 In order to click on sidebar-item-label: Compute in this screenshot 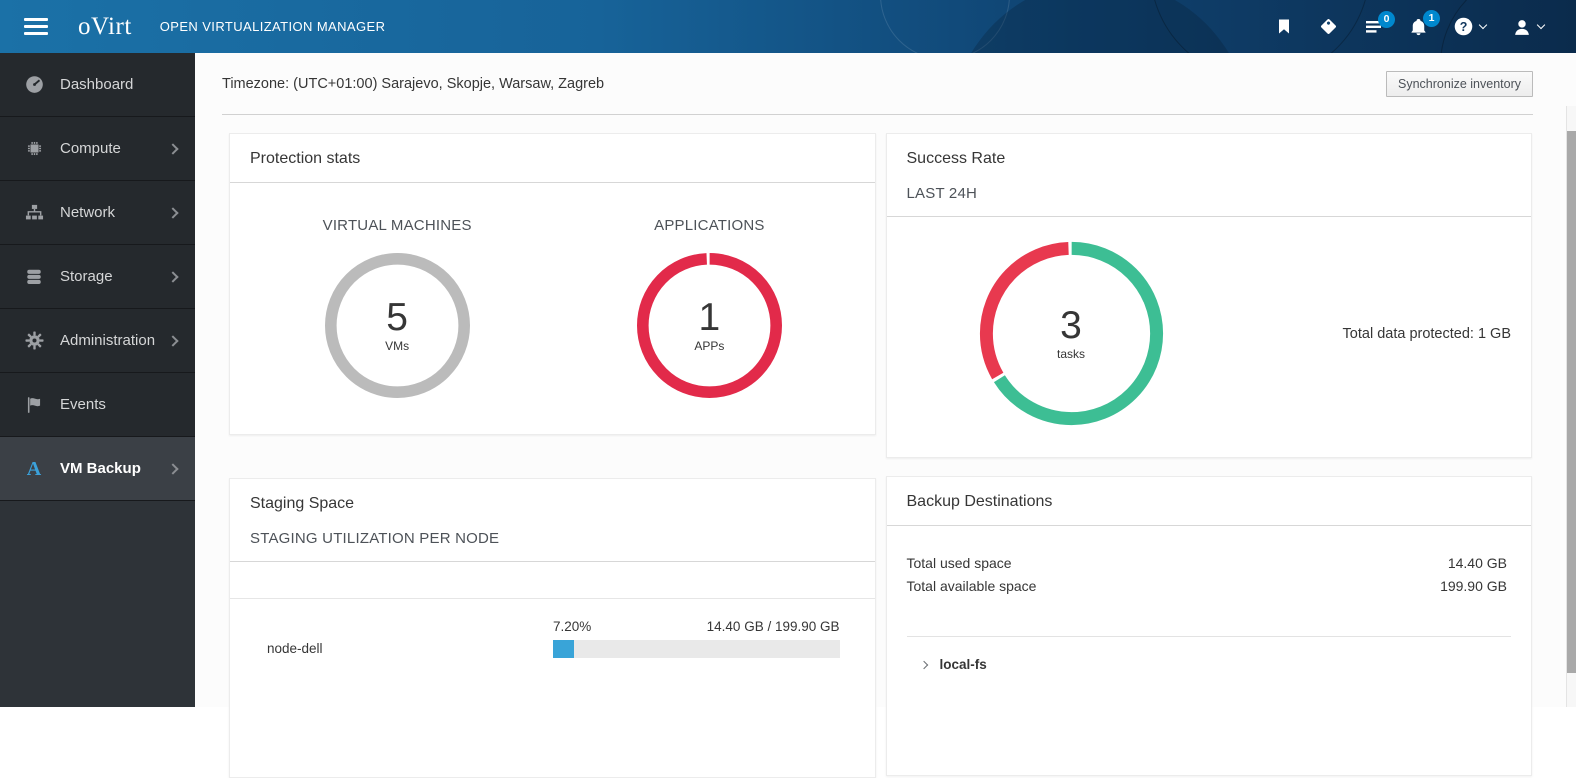, I will do `click(114, 148)`.